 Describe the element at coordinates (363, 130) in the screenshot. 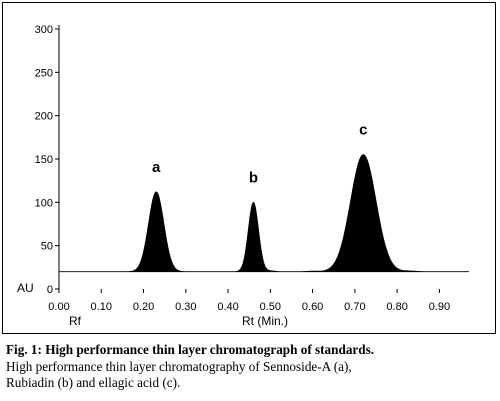

I see `peak-label-c: c` at that location.